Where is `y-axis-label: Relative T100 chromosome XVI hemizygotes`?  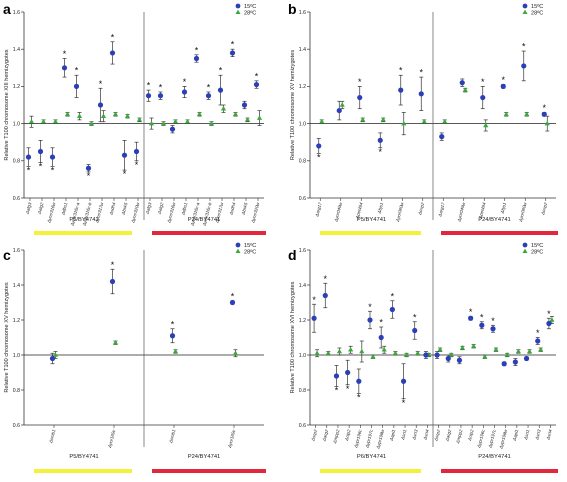 y-axis-label: Relative T100 chromosome XVI hemizygotes is located at coordinates (293, 337).